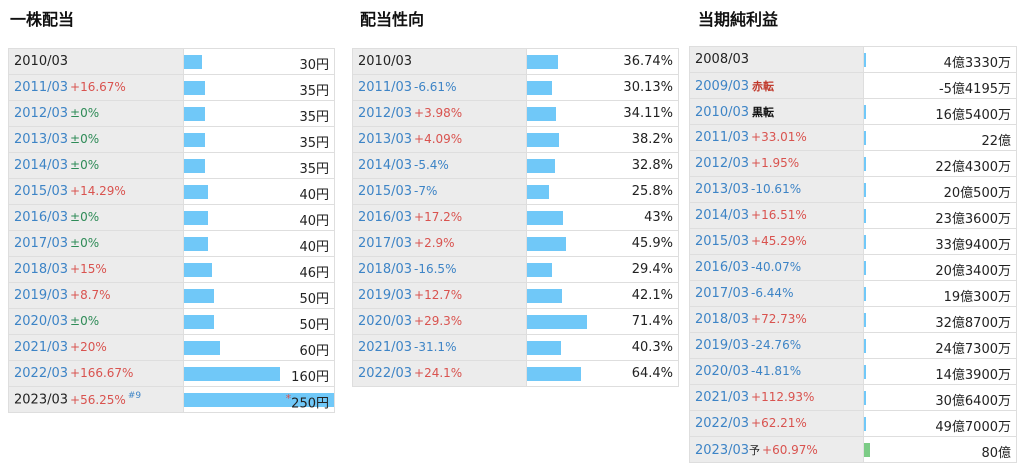 The height and width of the screenshot is (471, 1024). I want to click on profit-row: 2012/03 +1.95% 22億4300万, so click(853, 163).